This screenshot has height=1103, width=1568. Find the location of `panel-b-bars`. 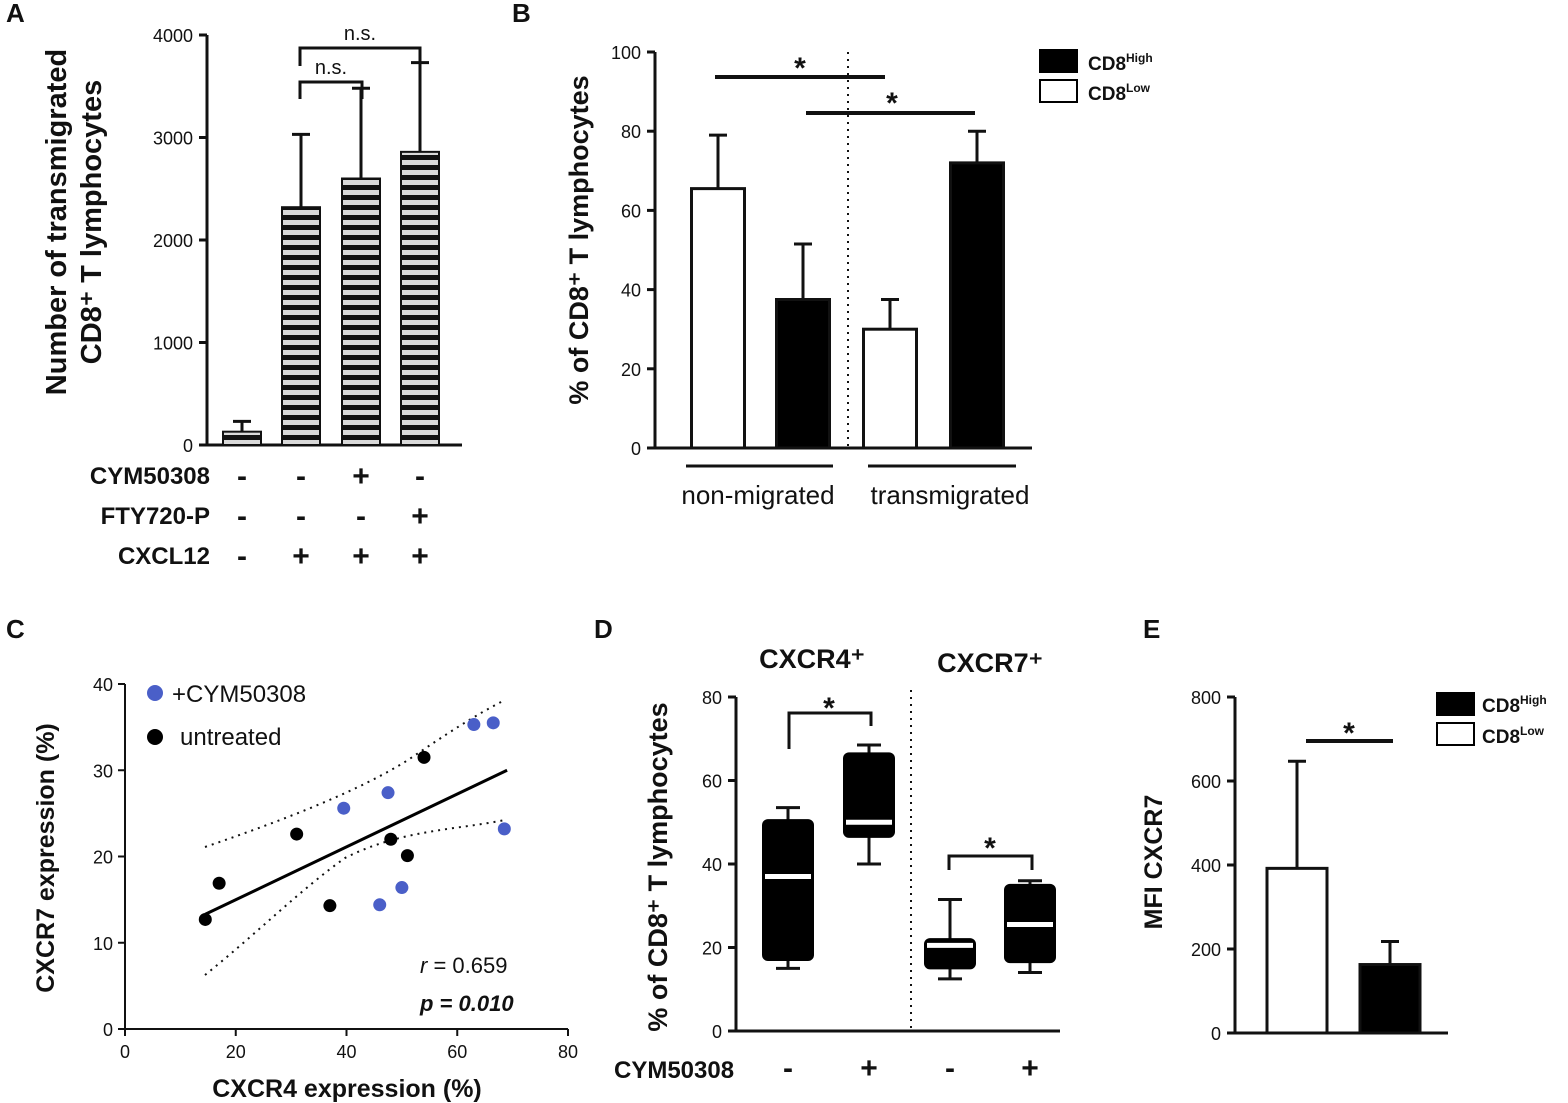

panel-b-bars is located at coordinates (847, 289).